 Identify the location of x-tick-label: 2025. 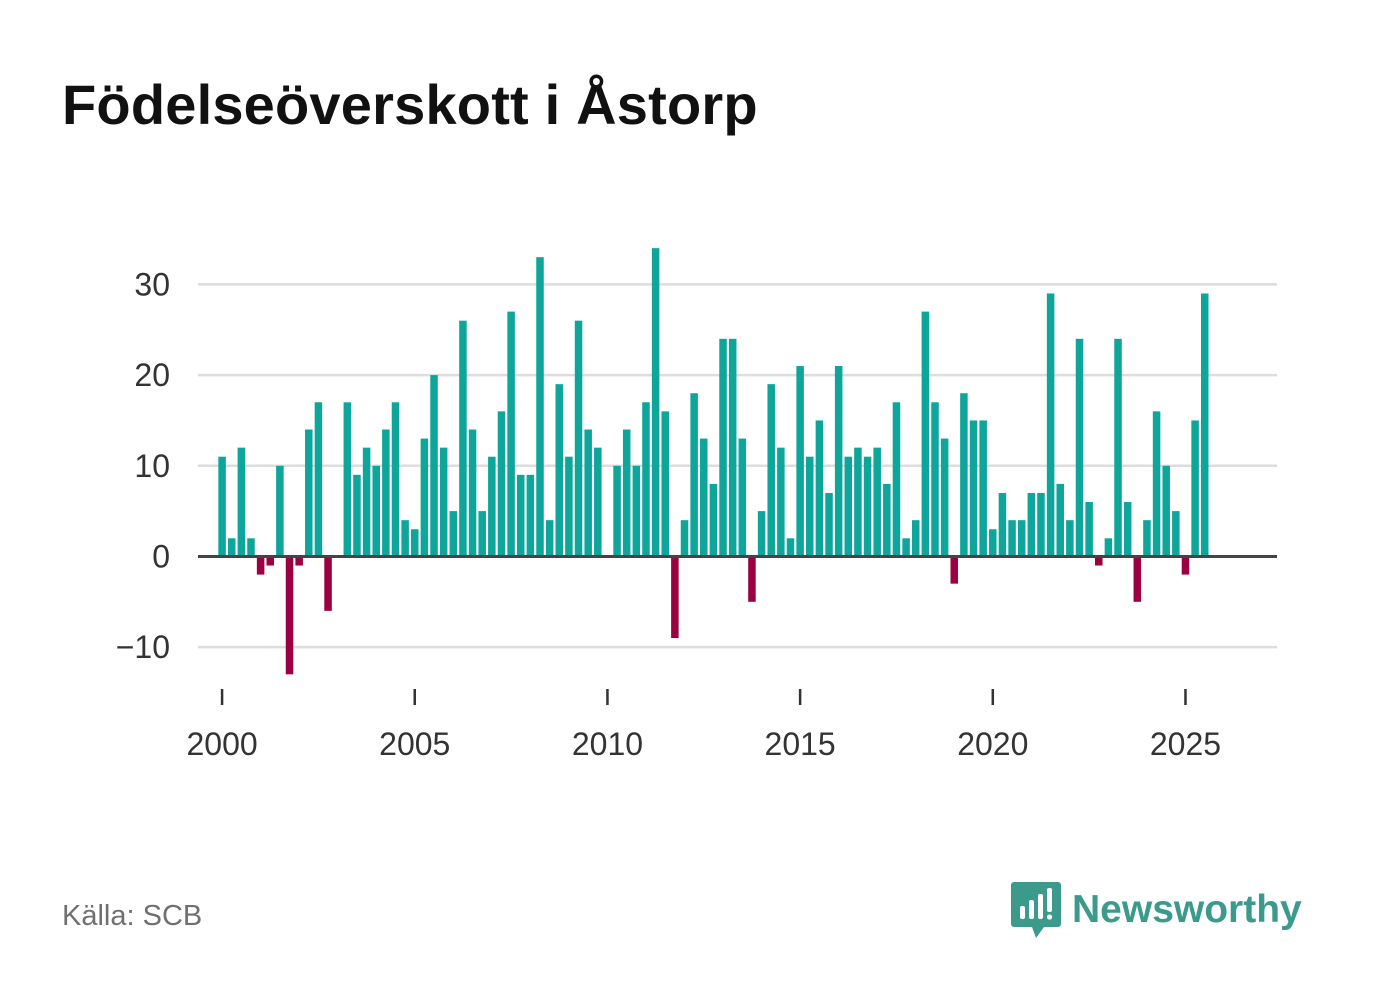
(1185, 744).